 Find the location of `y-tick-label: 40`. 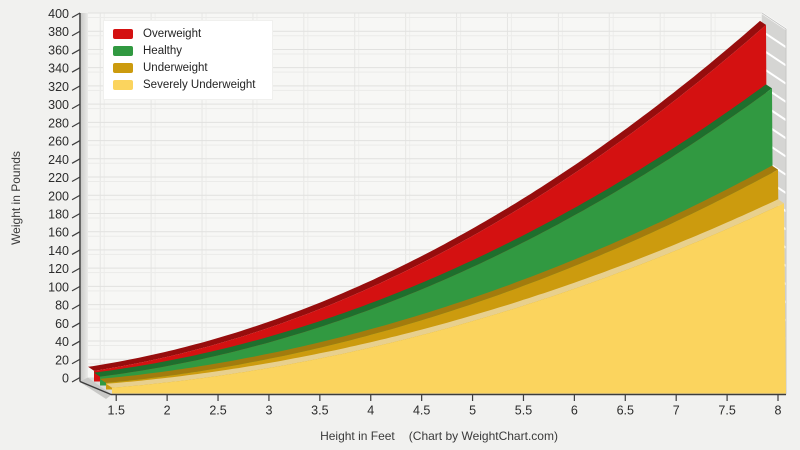

y-tick-label: 40 is located at coordinates (62, 342).